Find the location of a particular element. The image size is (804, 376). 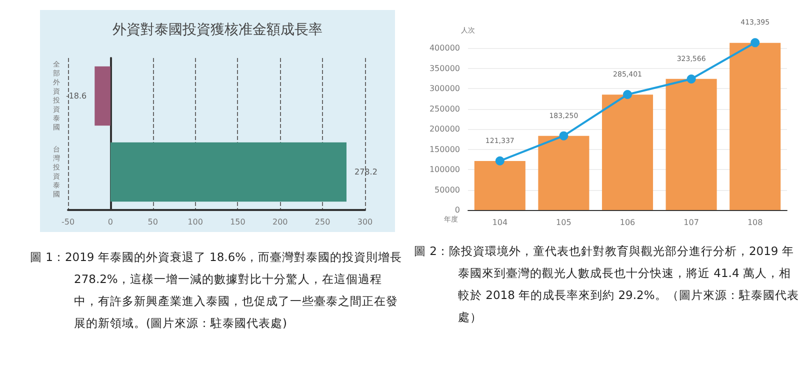

x-tick-label: 50 is located at coordinates (153, 222).